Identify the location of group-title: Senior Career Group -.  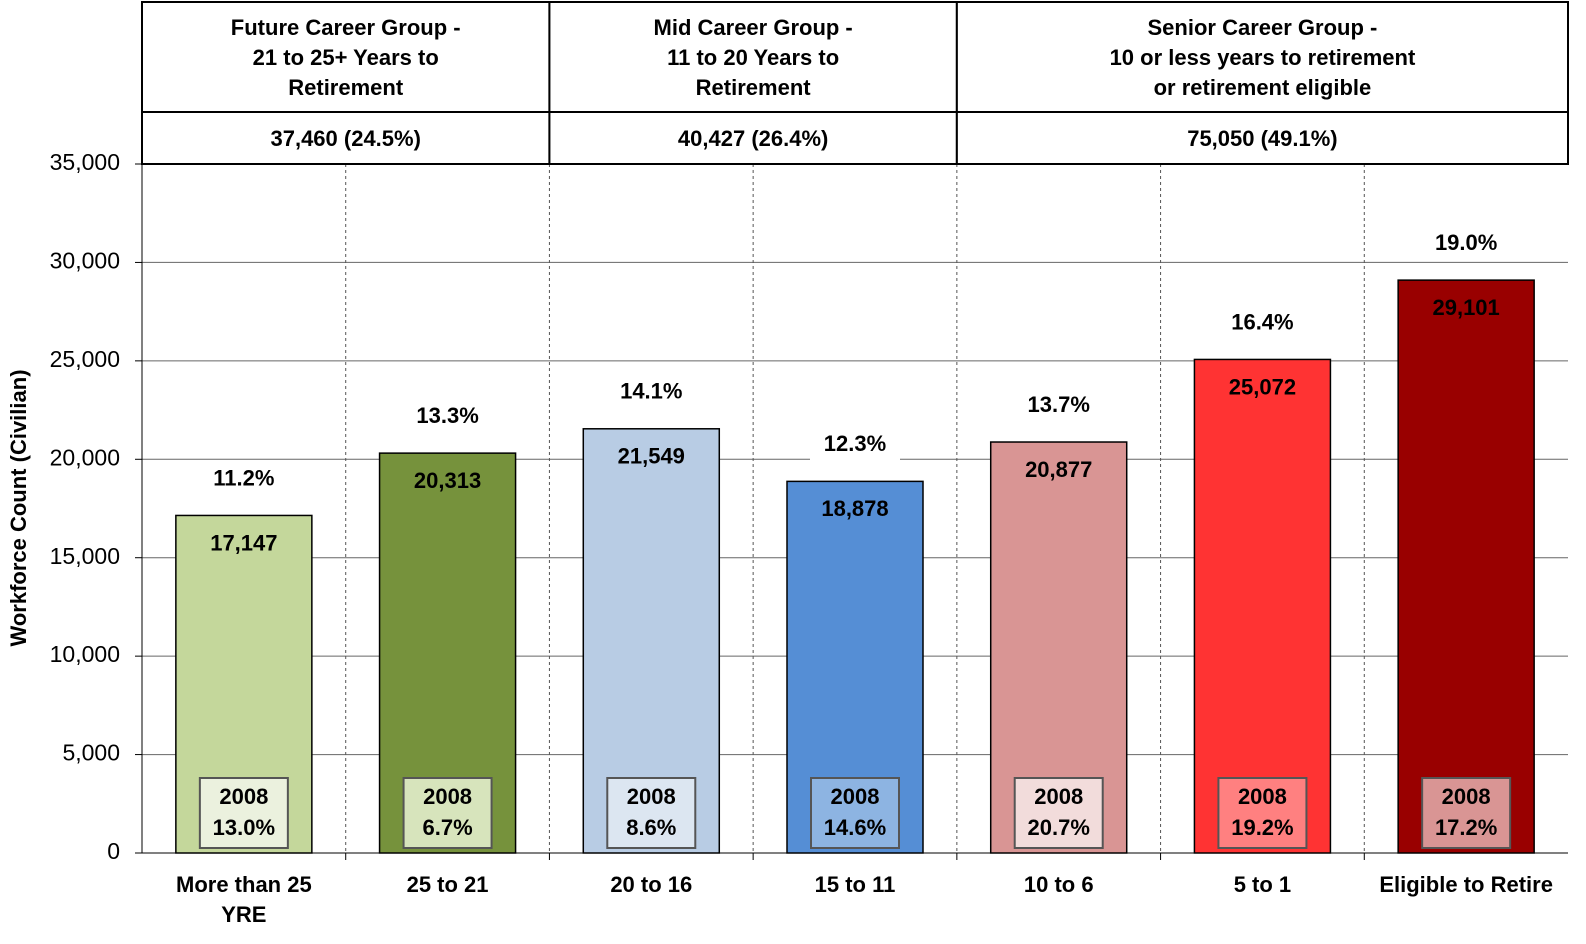
(1263, 27).